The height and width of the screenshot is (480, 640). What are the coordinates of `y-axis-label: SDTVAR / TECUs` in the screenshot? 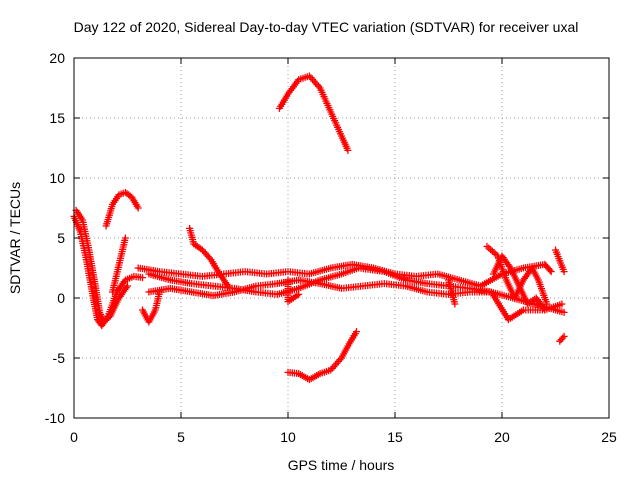 It's located at (15, 238).